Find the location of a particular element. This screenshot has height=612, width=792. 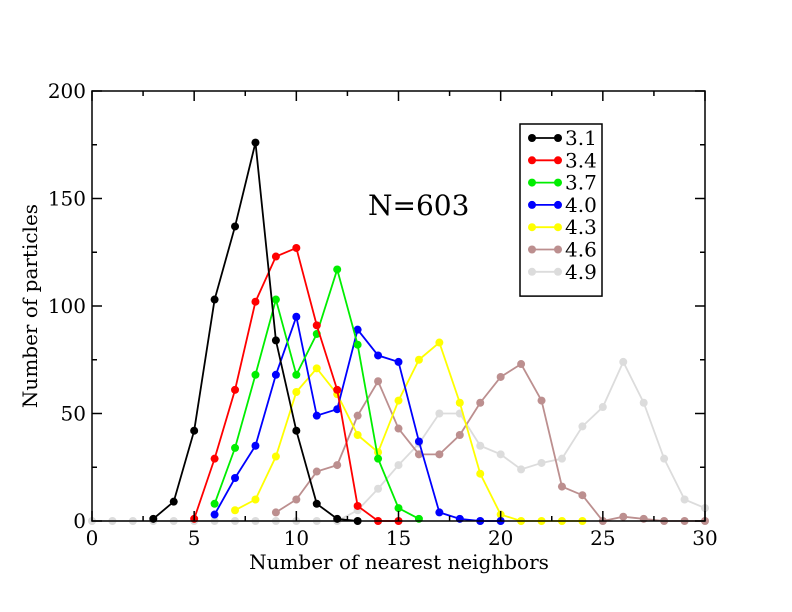

series-line is located at coordinates (490, 442).